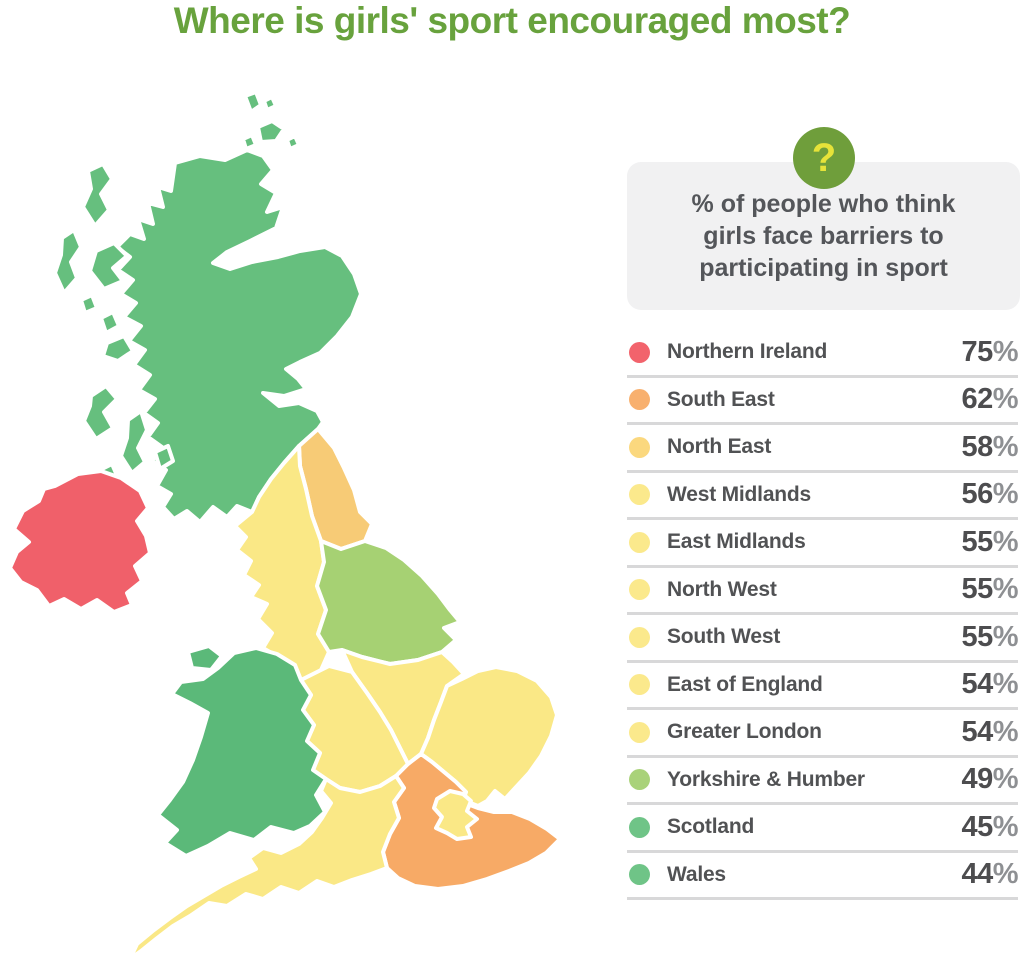 The image size is (1024, 968). What do you see at coordinates (977, 351) in the screenshot?
I see `region-percent-number: 75` at bounding box center [977, 351].